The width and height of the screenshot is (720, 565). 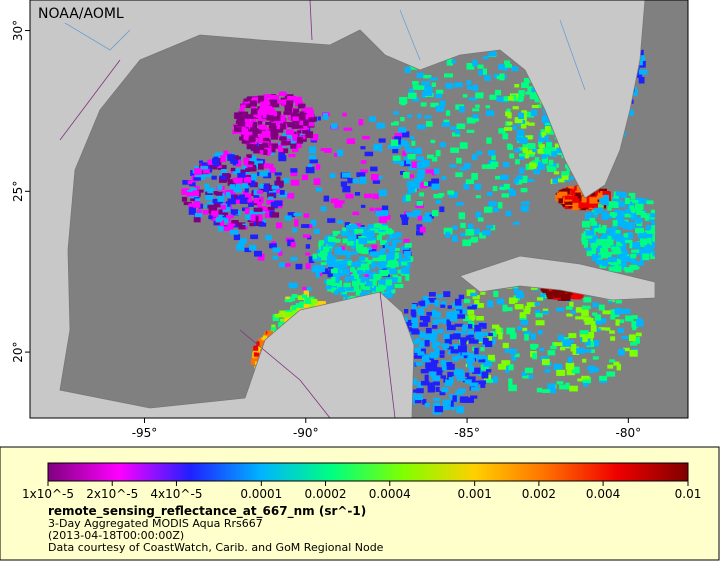 I want to click on map-credit: NOAA/AOML, so click(x=81, y=14).